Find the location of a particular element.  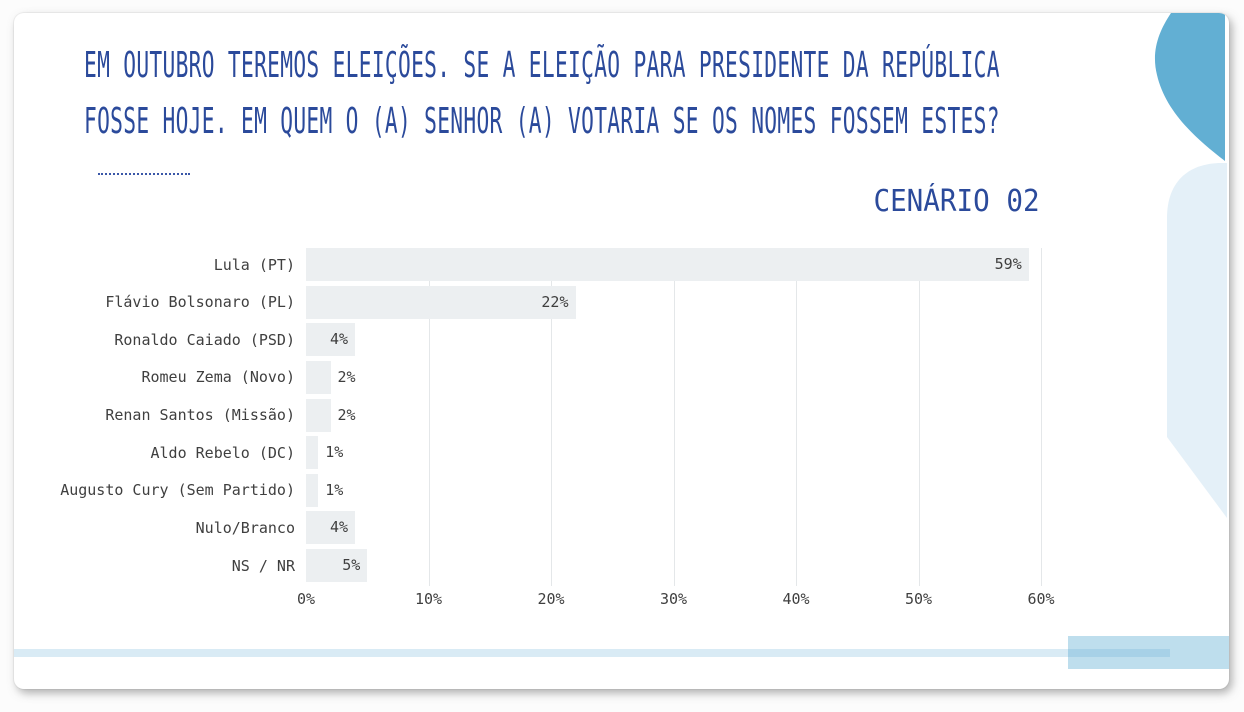

bar-row-label: Nulo/Branco is located at coordinates (245, 527).